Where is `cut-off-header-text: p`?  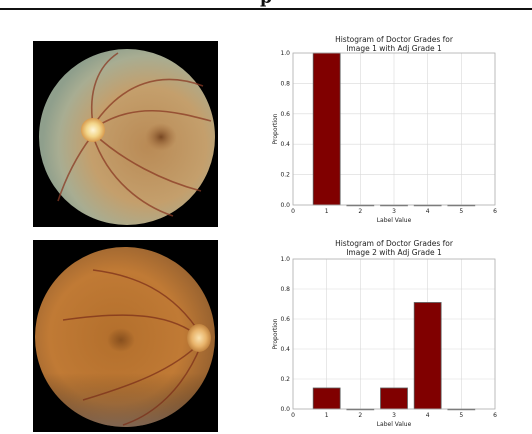
cut-off-header-text: p is located at coordinates (266, 4).